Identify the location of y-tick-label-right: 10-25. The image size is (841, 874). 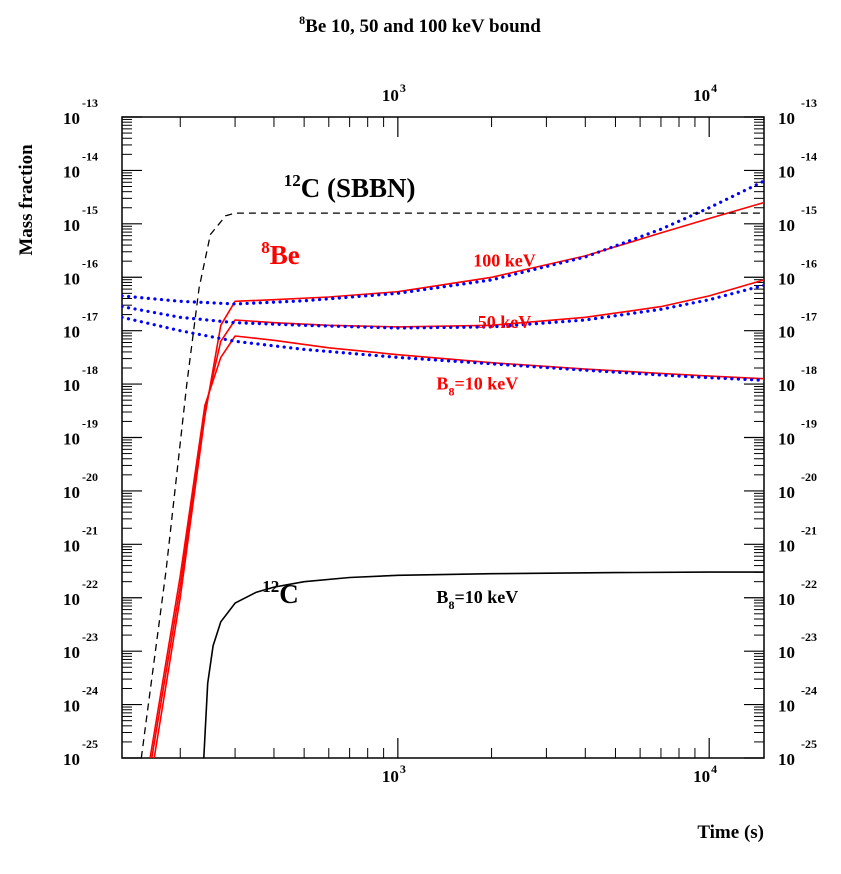
(797, 753).